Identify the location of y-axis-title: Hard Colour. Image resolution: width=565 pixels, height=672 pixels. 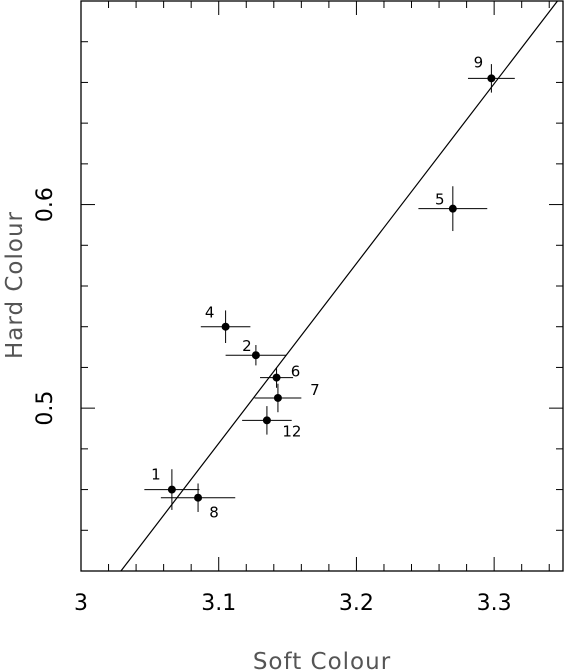
(15, 285).